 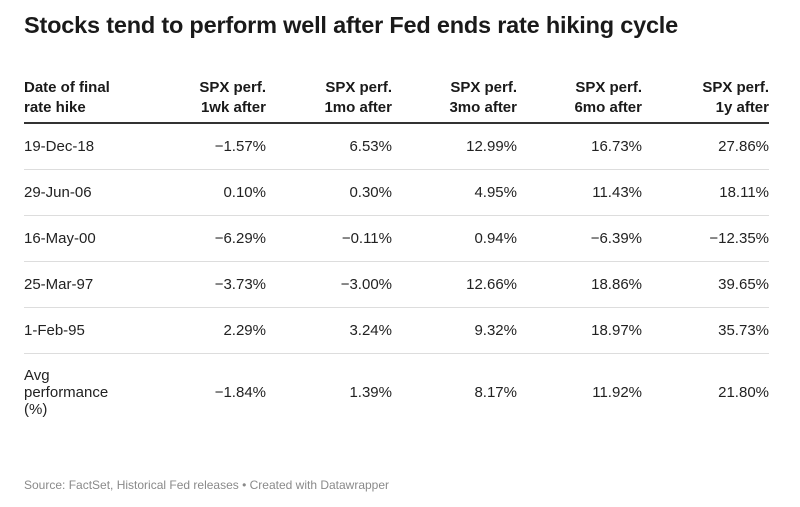 I want to click on cell-1mo: 6.53%, so click(x=329, y=146).